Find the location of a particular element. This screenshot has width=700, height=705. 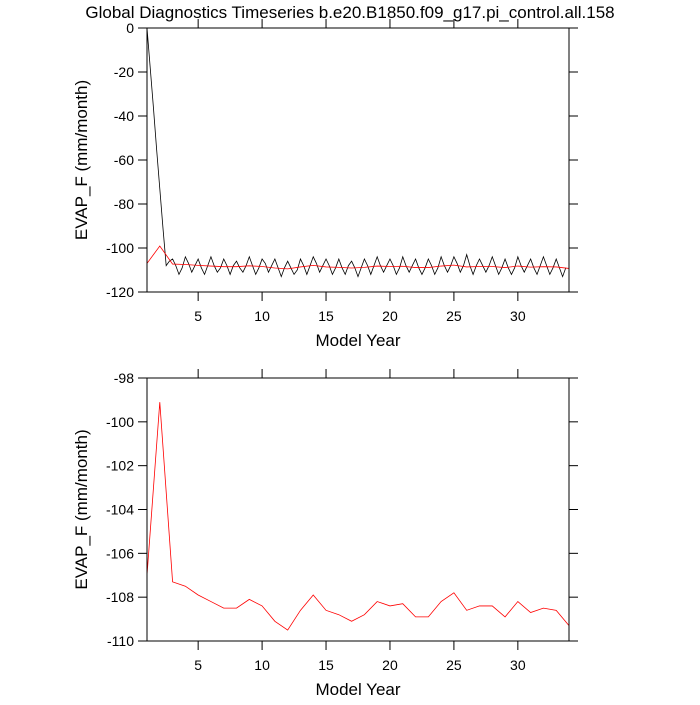

y-tick-label: -80 is located at coordinates (124, 204).